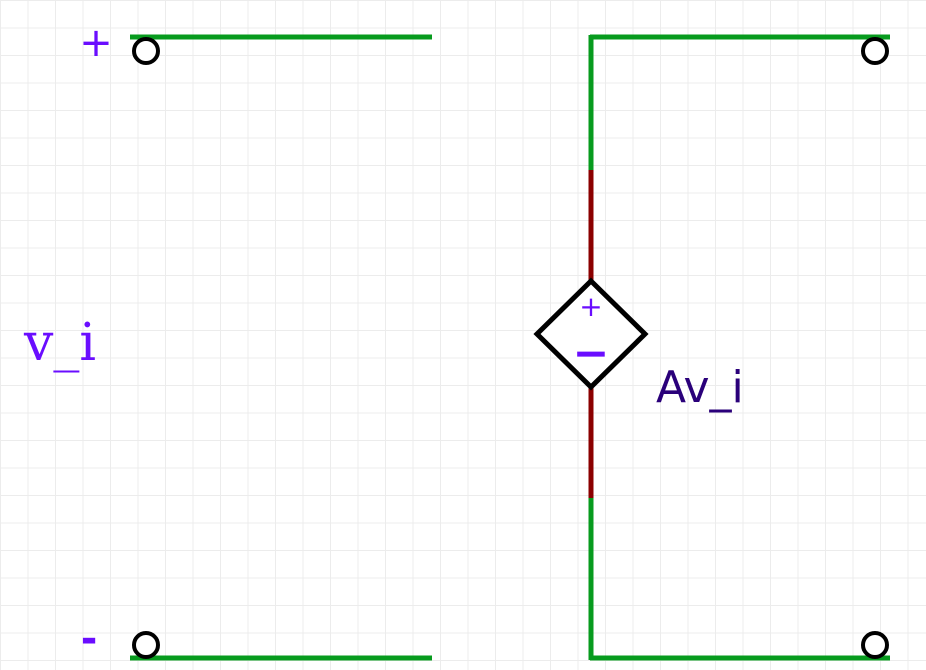  Describe the element at coordinates (590, 306) in the screenshot. I see `source-plus-sign: +` at that location.